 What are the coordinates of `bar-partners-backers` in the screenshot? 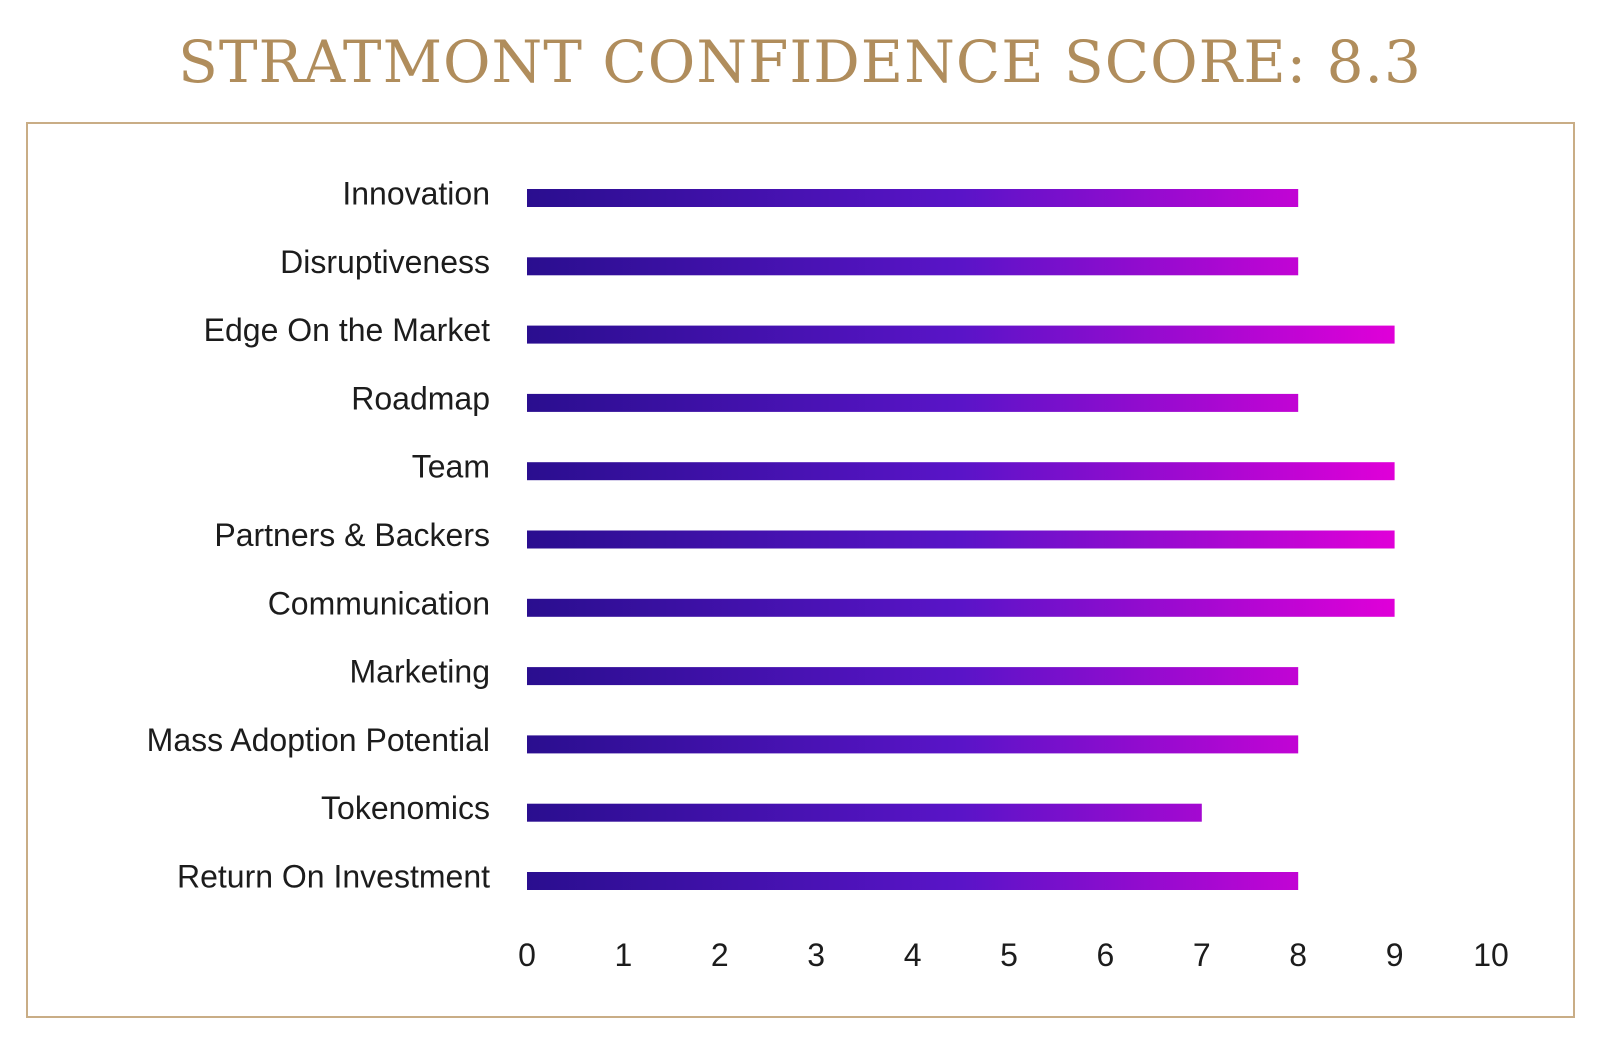 It's located at (961, 539).